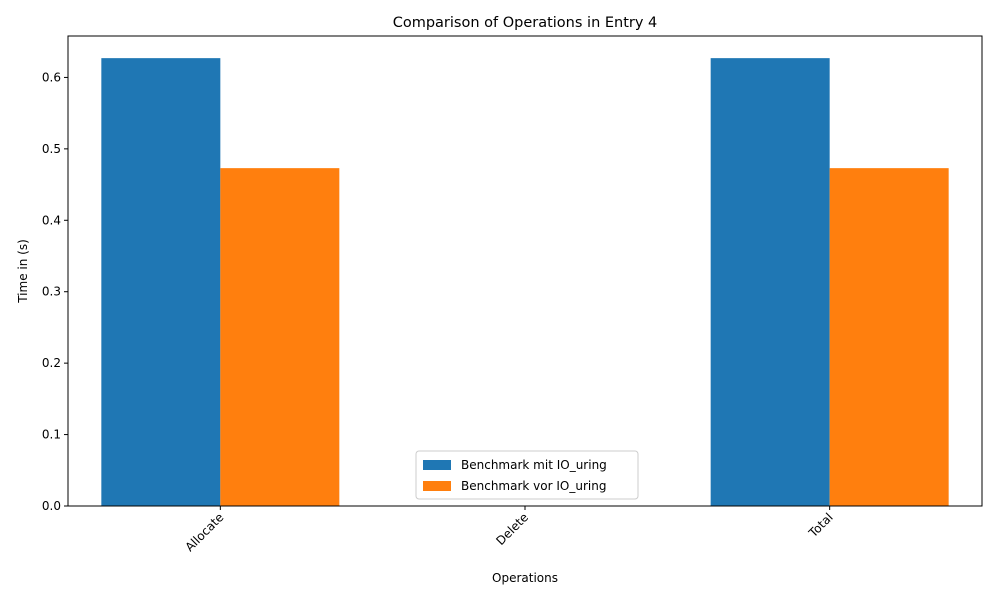 This screenshot has width=1000, height=600. Describe the element at coordinates (534, 465) in the screenshot. I see `legend-label-series-1: Benchmark mit IO_uring` at that location.